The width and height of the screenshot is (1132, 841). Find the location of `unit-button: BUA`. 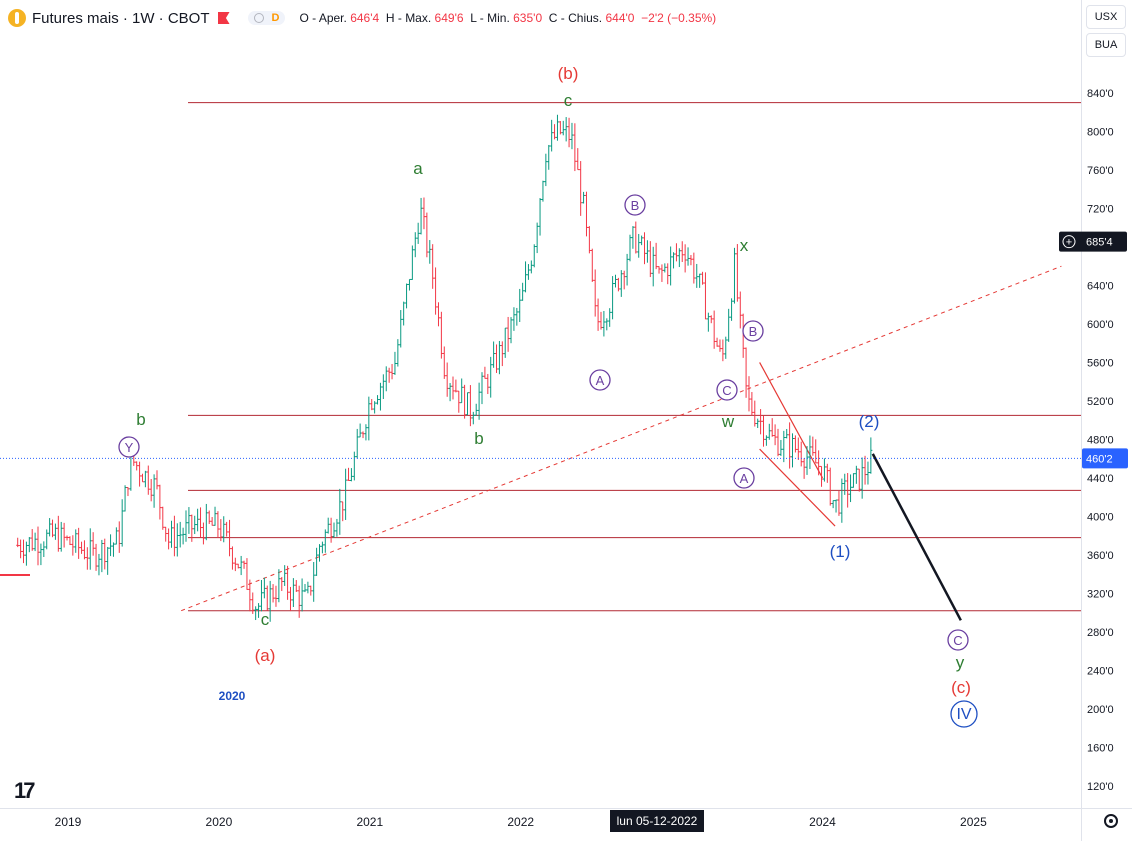

unit-button: BUA is located at coordinates (1106, 45).